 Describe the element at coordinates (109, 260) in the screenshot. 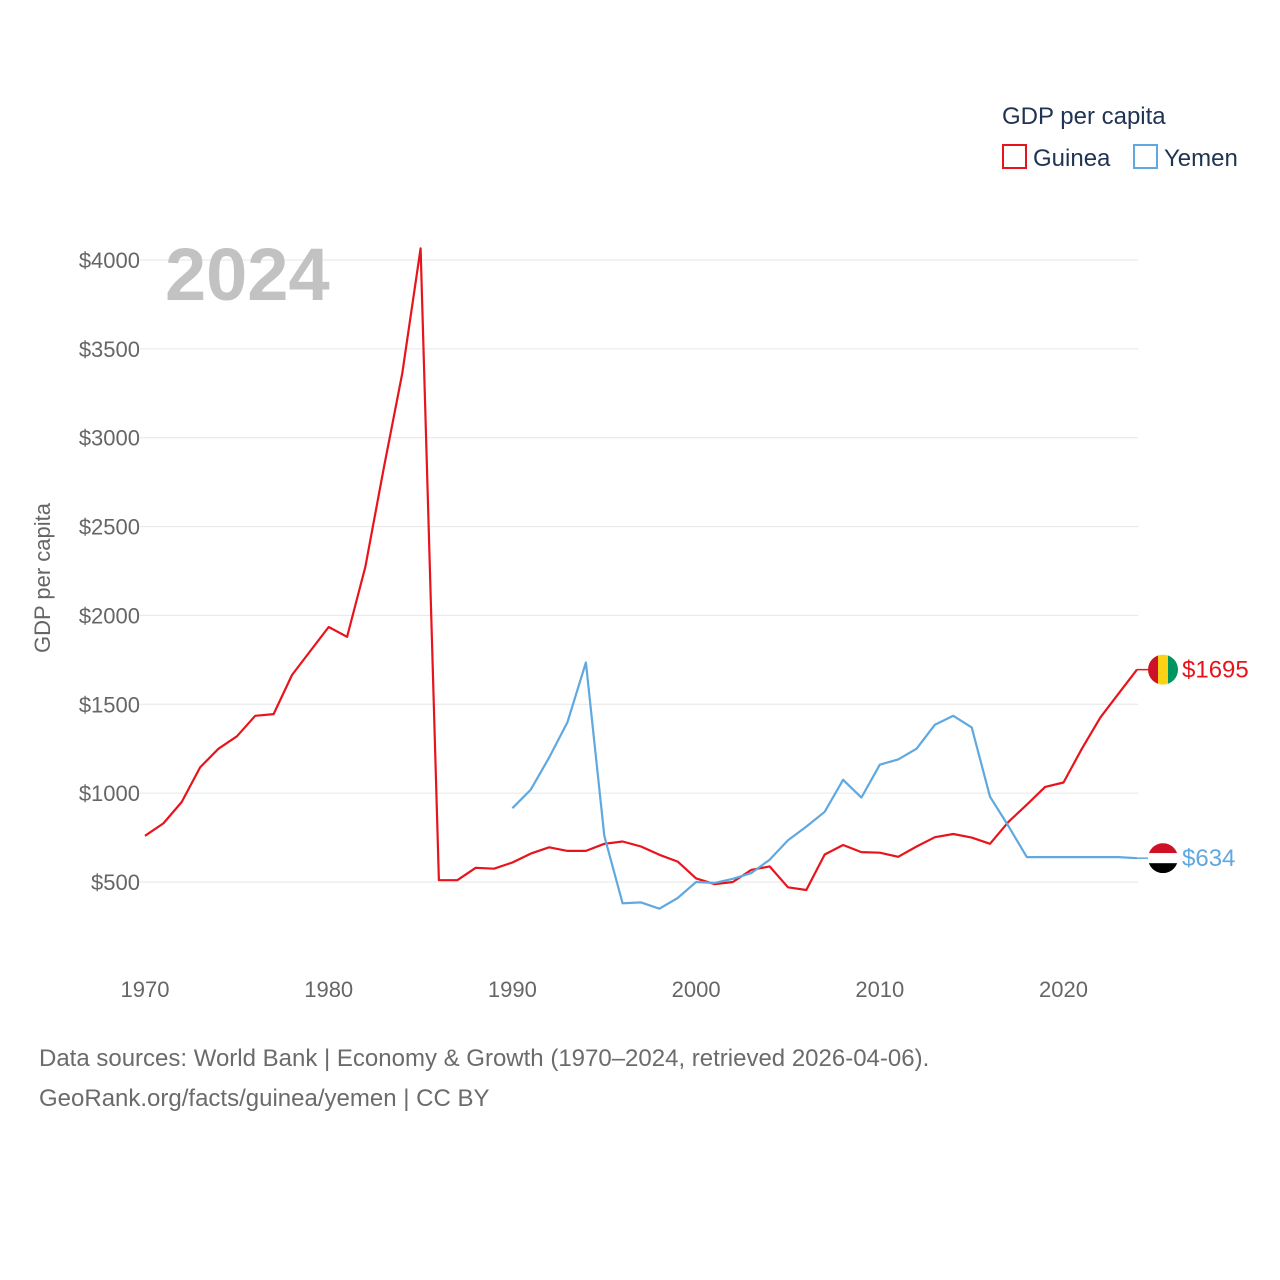

I see `y-tick-label: $4000` at that location.